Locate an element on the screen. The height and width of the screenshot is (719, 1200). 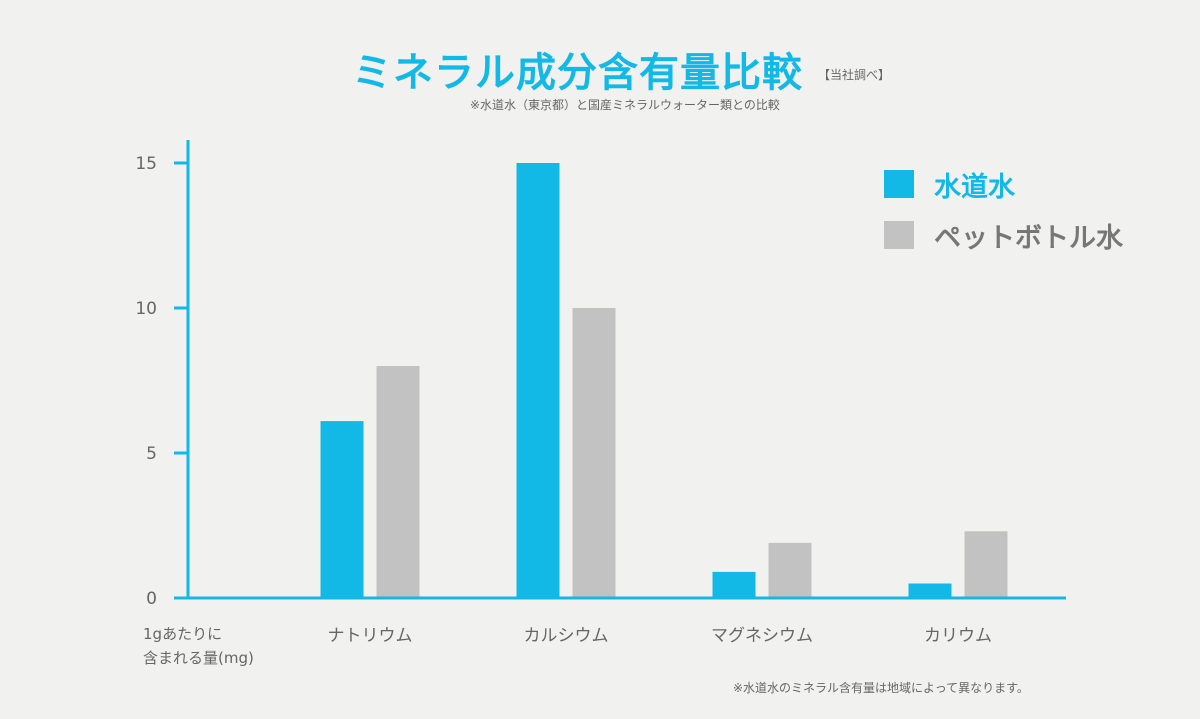
y-tick-label: 10 is located at coordinates (146, 309).